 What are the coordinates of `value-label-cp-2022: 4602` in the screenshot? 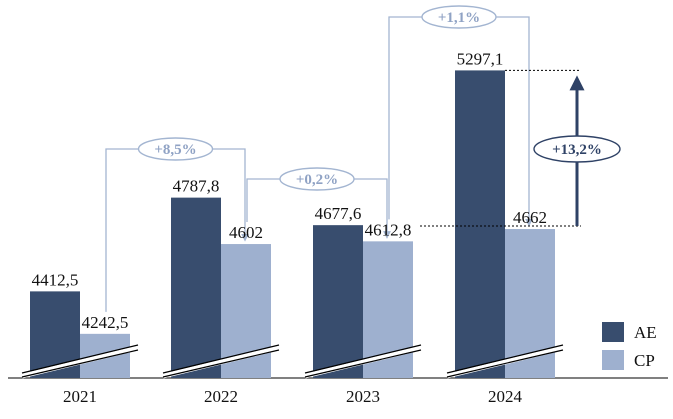 It's located at (246, 232).